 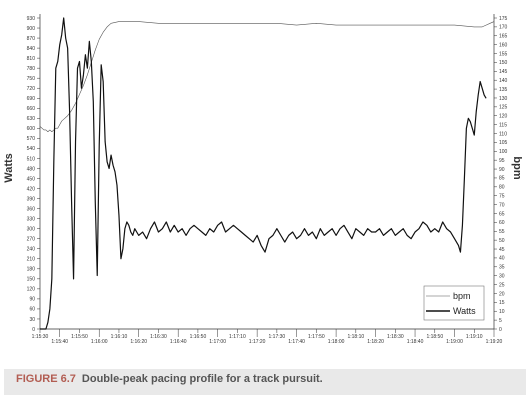 I want to click on right-tick-label: 170, so click(x=503, y=28).